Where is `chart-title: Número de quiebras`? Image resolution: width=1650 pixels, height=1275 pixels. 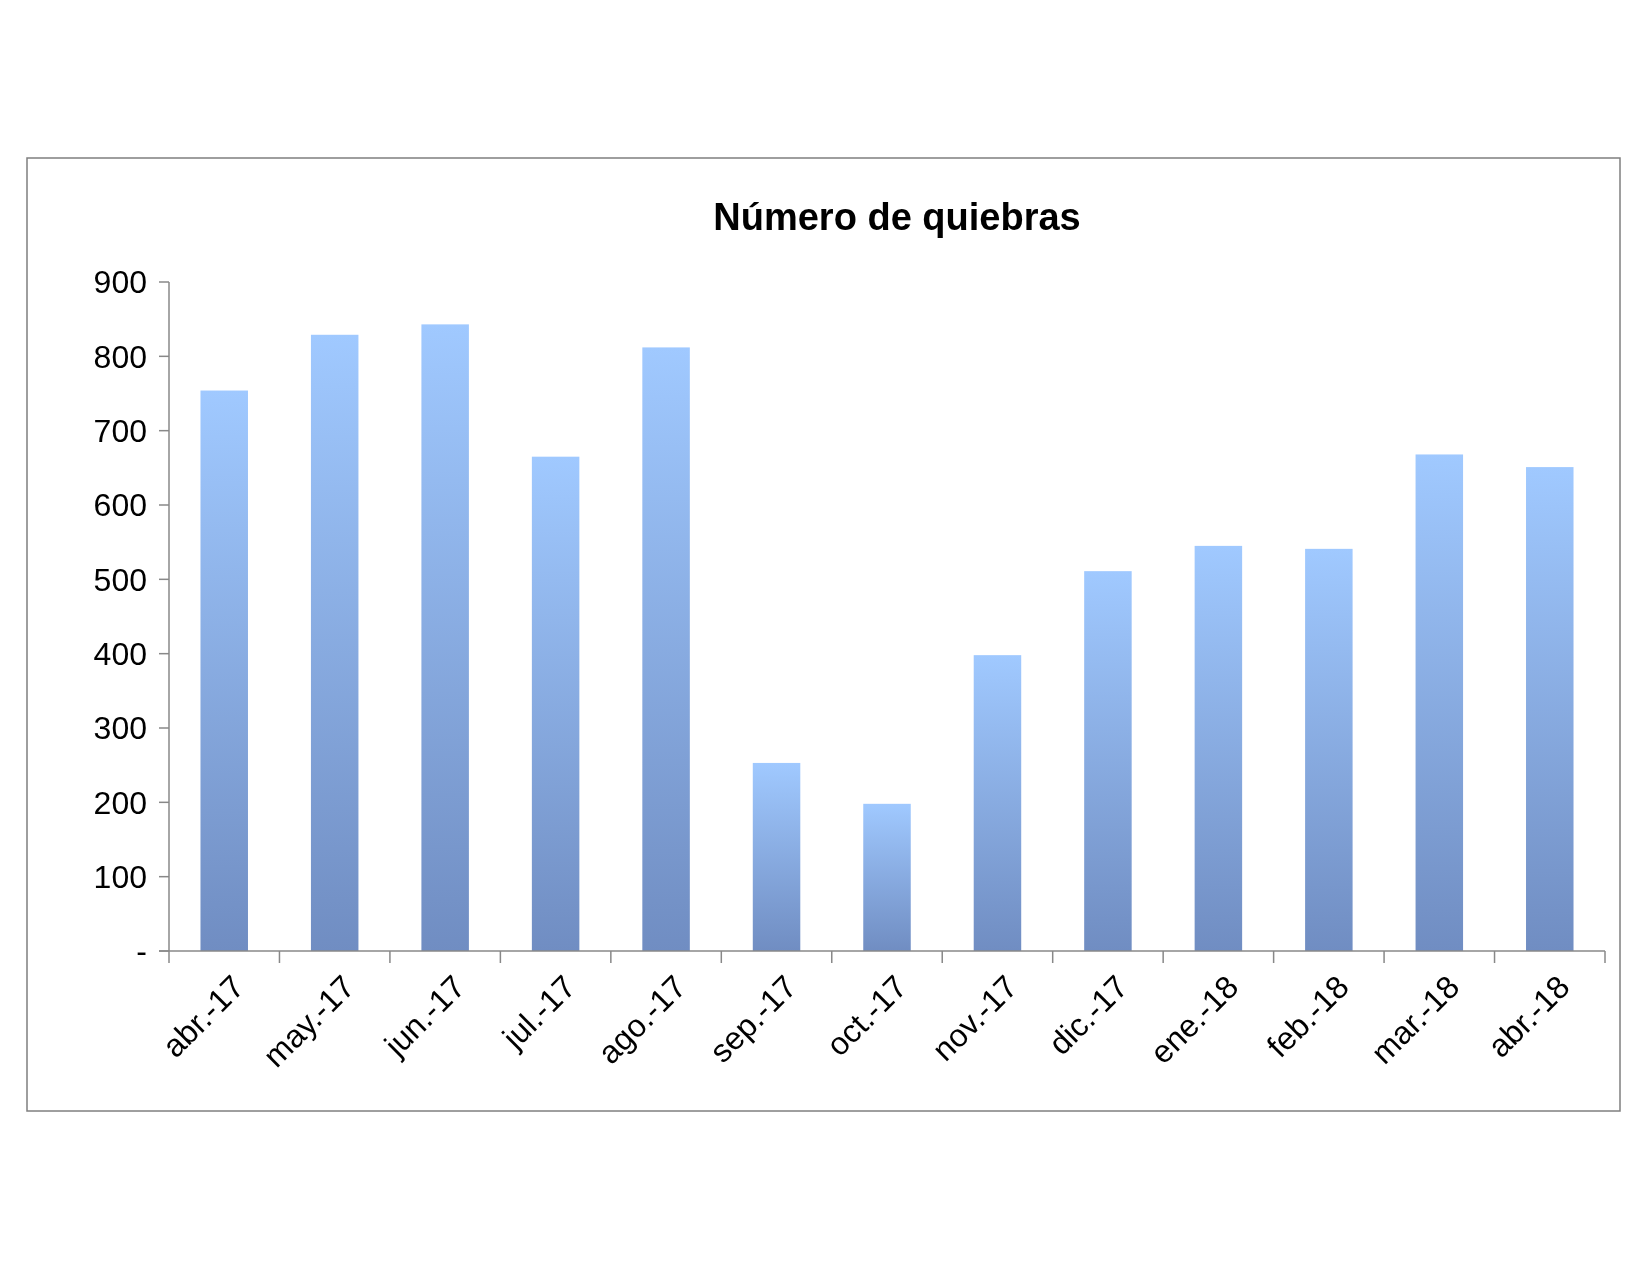
chart-title: Número de quiebras is located at coordinates (897, 217).